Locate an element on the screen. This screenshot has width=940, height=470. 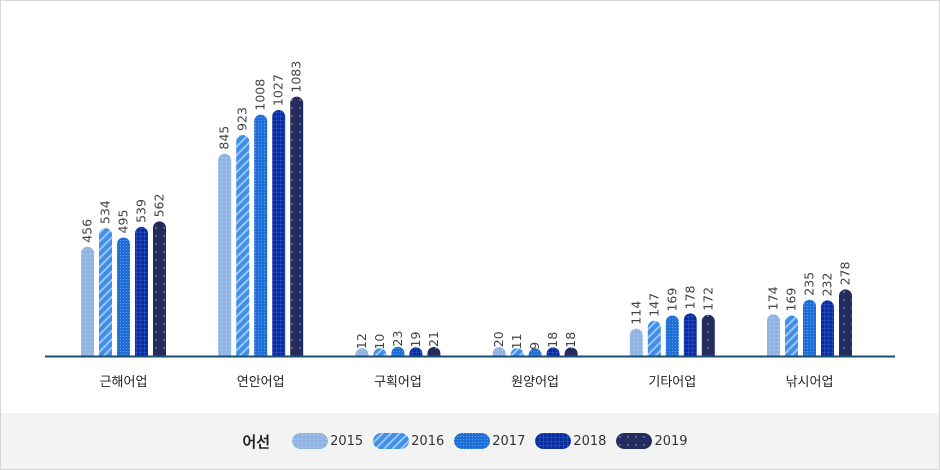
category-label-1: 연안어업 is located at coordinates (261, 382).